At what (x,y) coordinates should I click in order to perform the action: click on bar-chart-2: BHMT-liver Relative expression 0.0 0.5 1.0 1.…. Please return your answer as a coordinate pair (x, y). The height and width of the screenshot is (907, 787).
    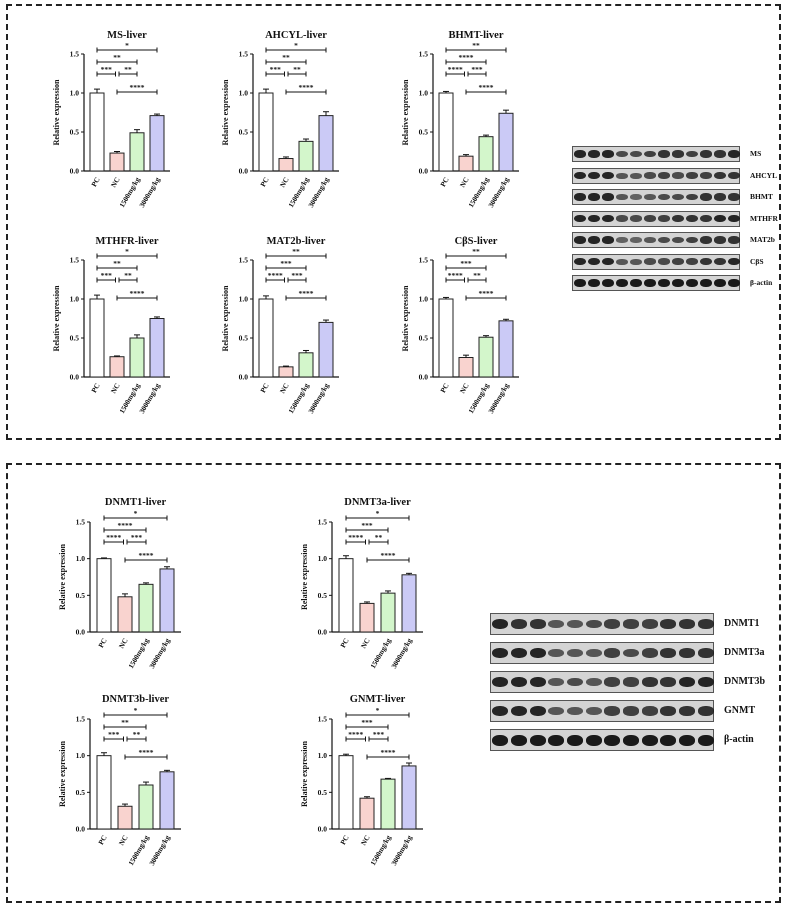
    Looking at the image, I should click on (460, 119).